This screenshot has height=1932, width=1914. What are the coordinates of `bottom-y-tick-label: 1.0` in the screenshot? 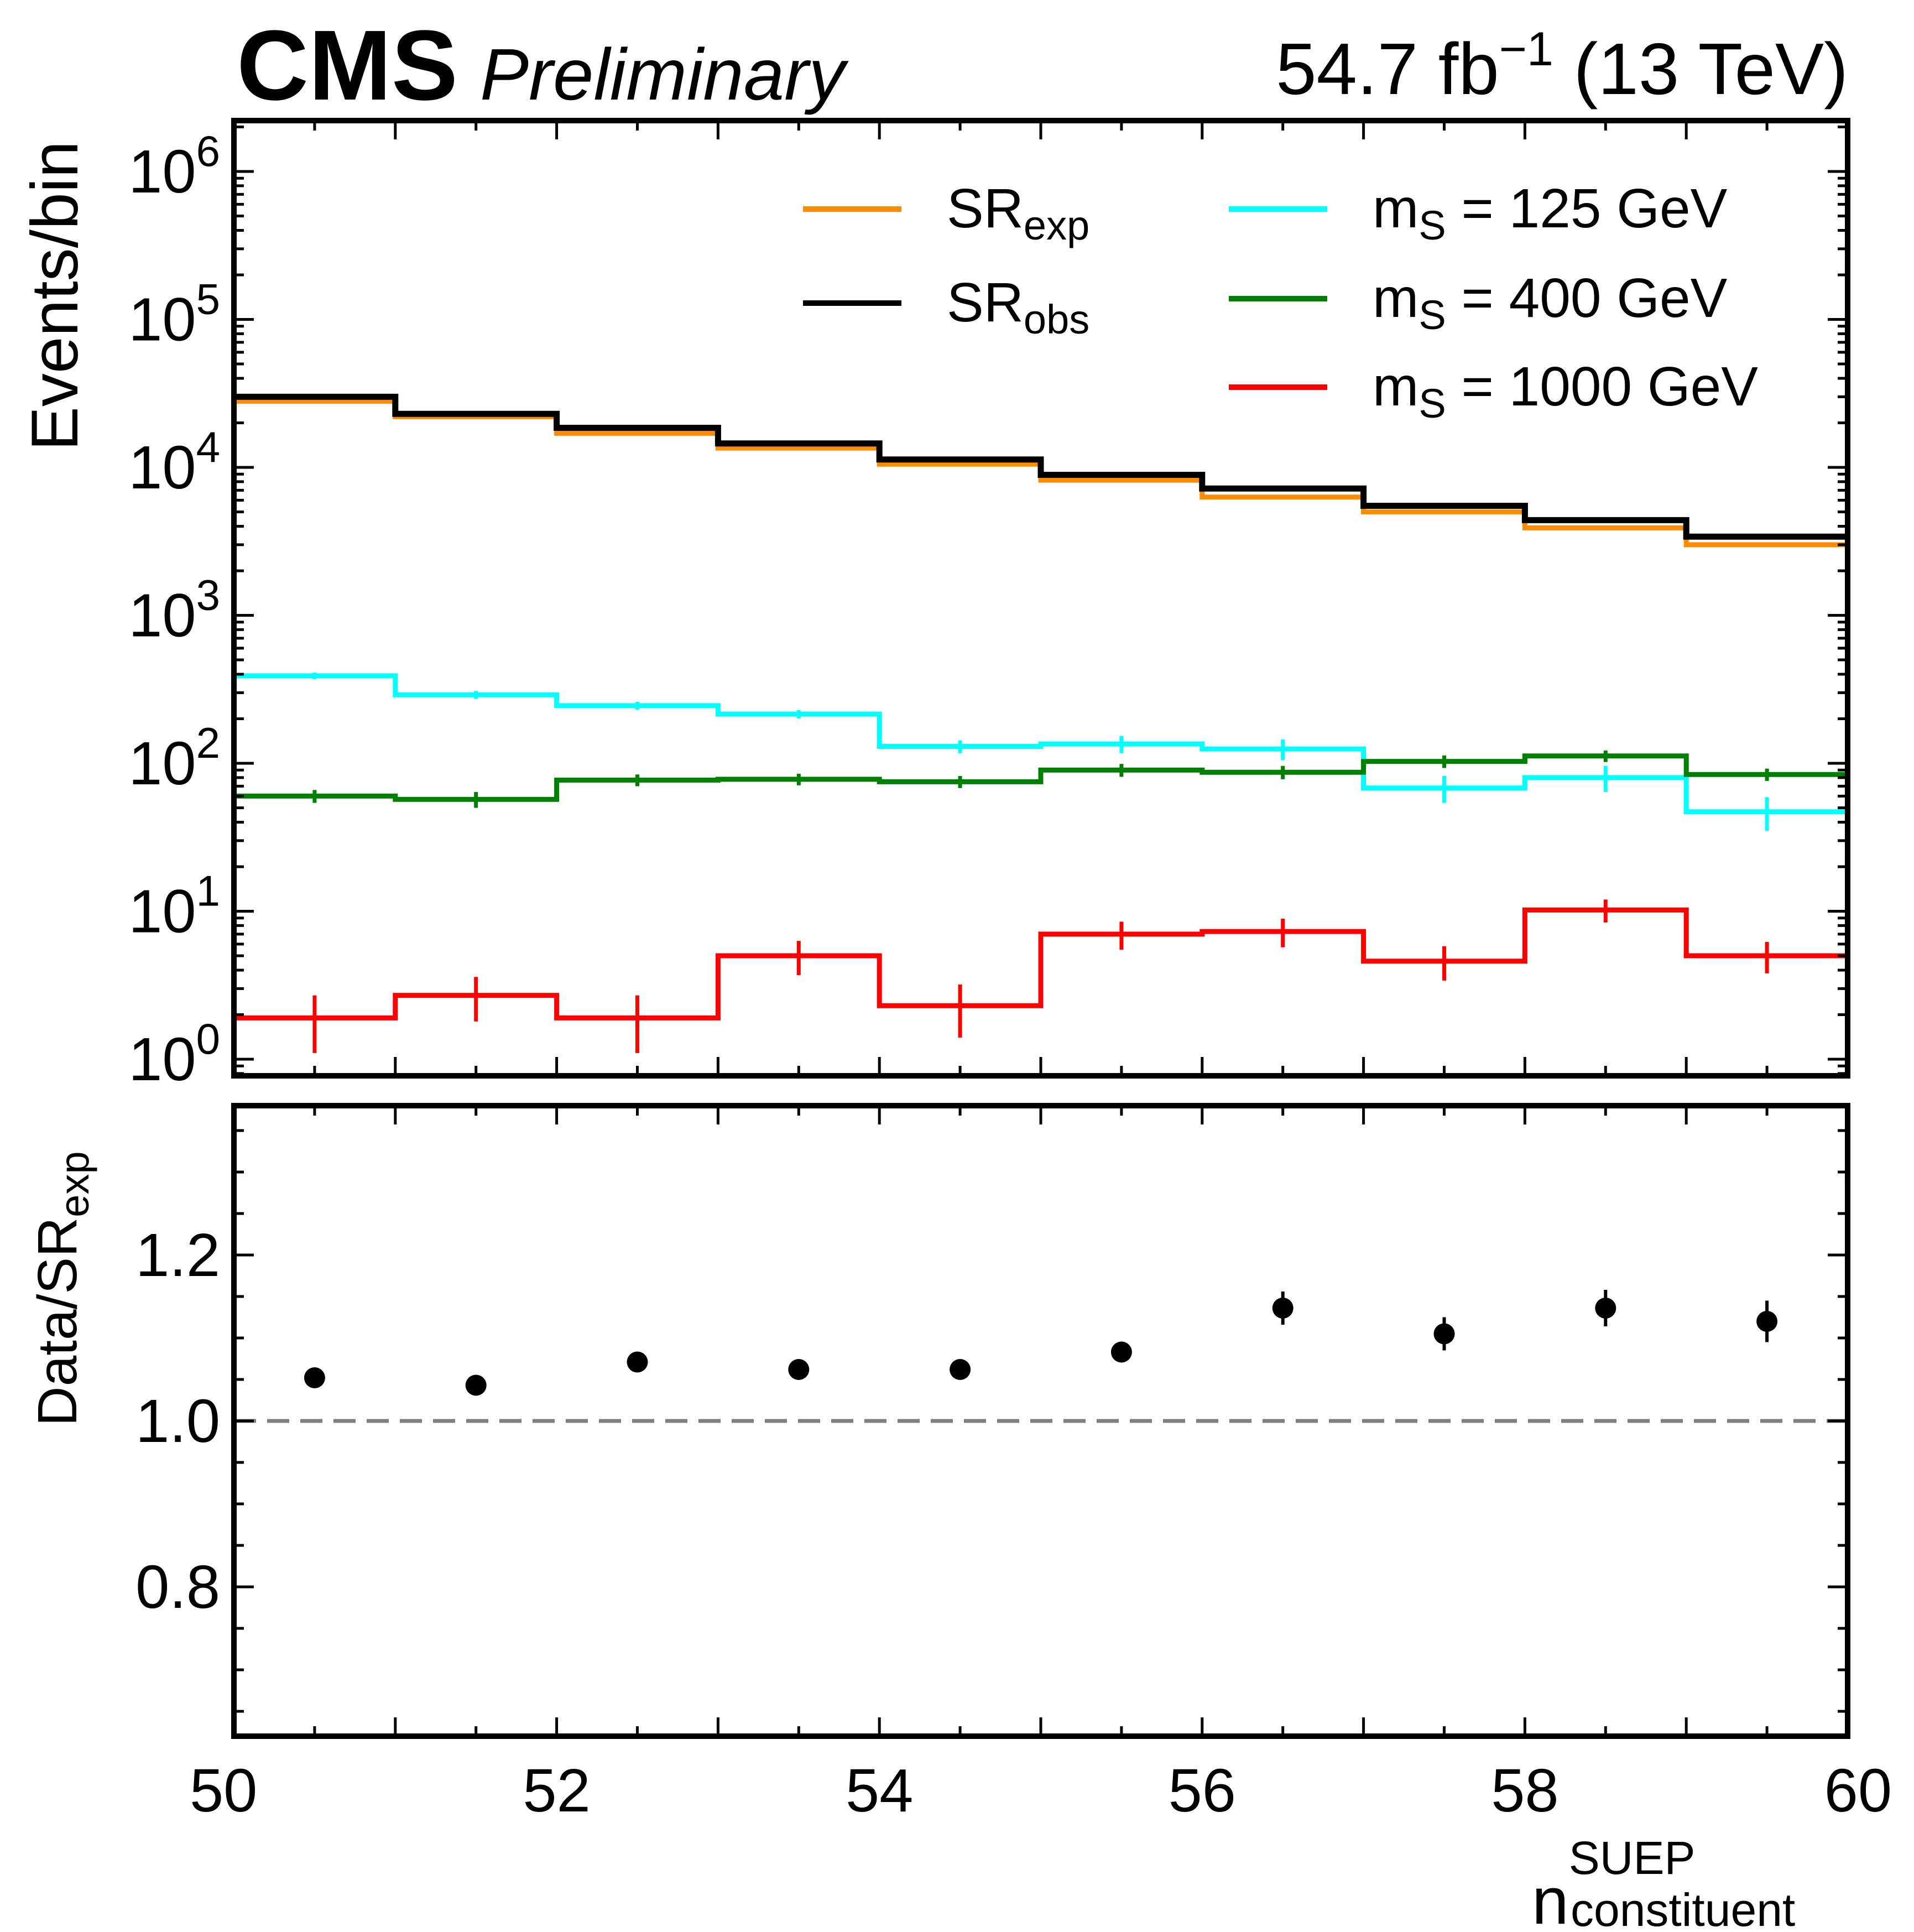 It's located at (177, 1421).